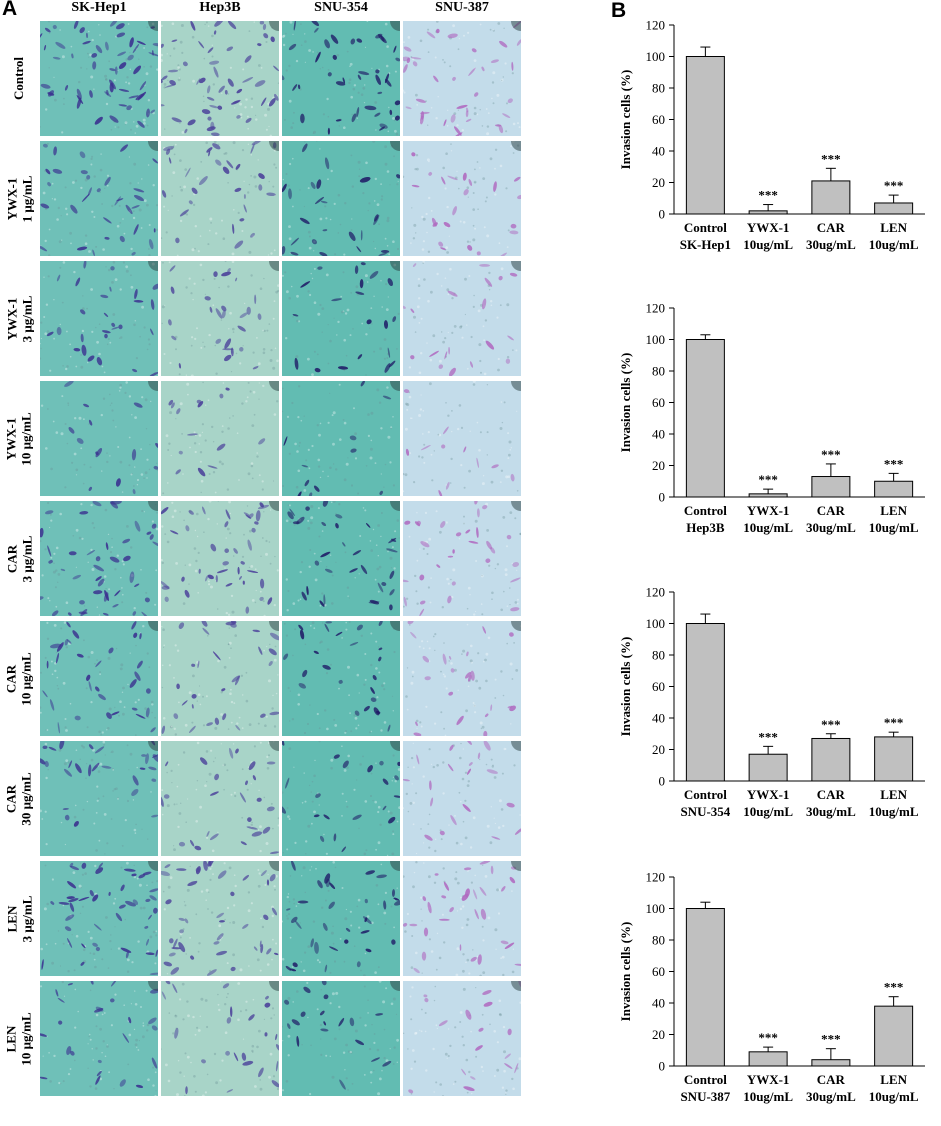 This screenshot has height=1126, width=941. What do you see at coordinates (27, 198) in the screenshot?
I see `row-label-line: 1 μg/mL` at bounding box center [27, 198].